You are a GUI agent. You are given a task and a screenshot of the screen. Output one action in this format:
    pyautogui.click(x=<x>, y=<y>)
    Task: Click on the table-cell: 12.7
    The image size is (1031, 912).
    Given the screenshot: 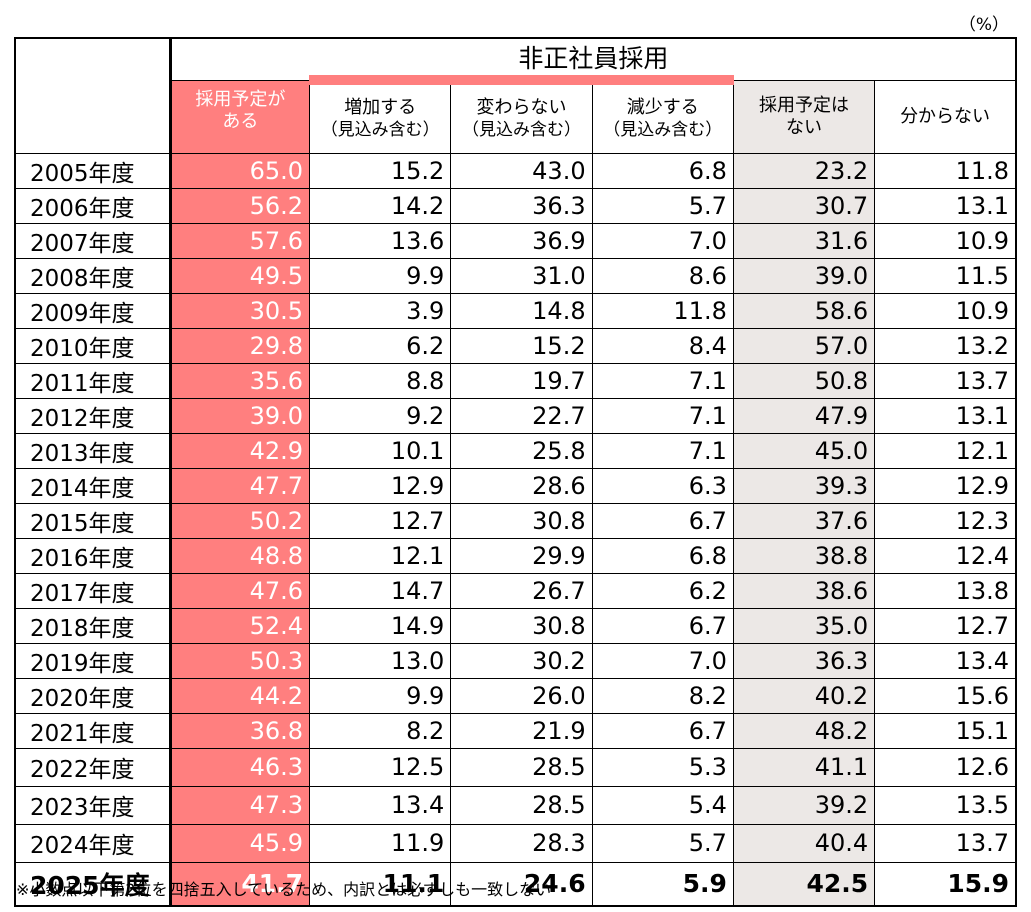 What is the action you would take?
    pyautogui.click(x=946, y=625)
    